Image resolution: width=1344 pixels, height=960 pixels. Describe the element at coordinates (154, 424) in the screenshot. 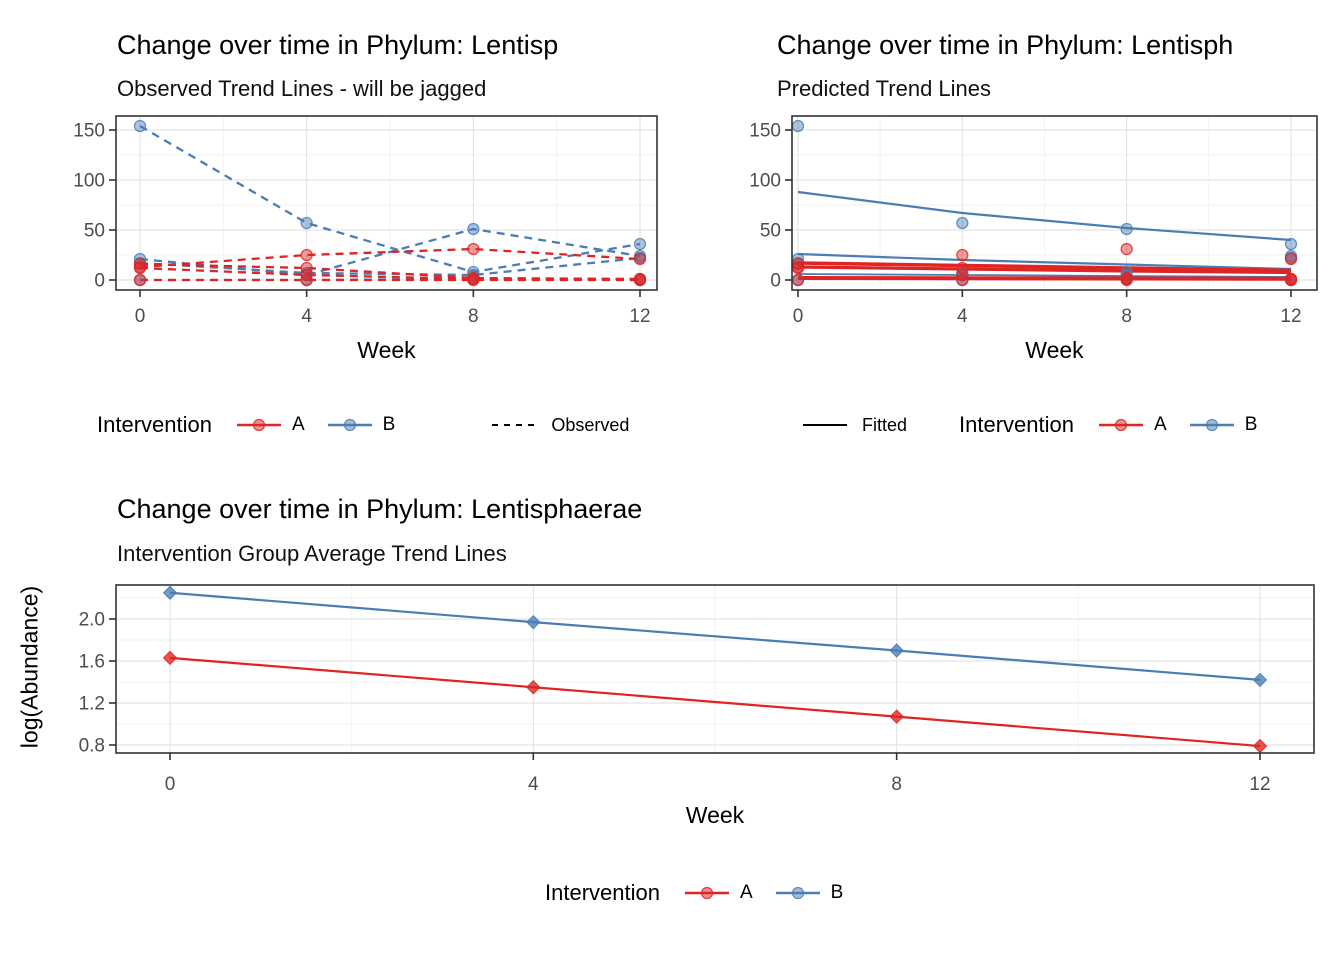

I see `observed-legend-title: Intervention` at that location.